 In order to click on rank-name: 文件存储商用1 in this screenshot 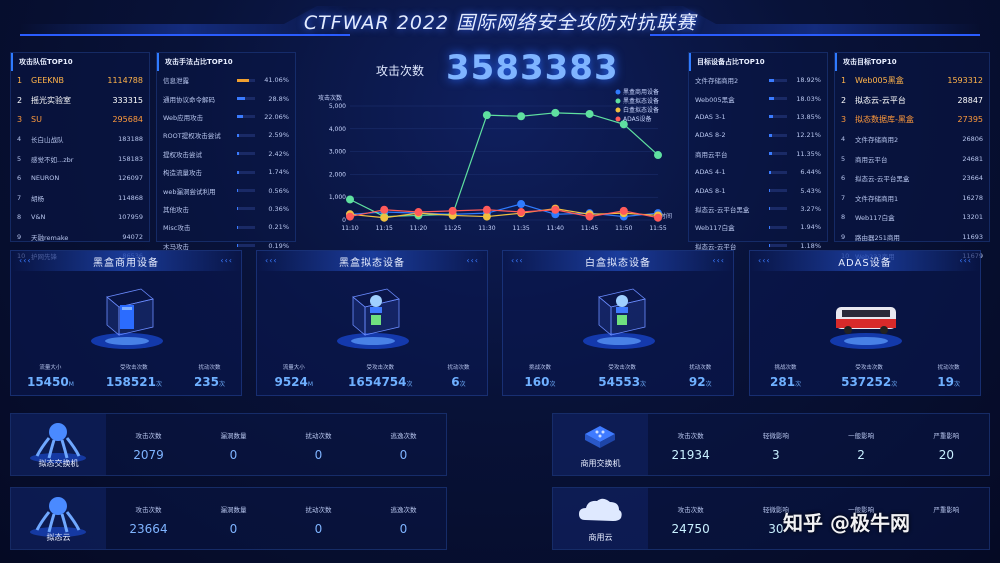, I will do `click(877, 198)`.